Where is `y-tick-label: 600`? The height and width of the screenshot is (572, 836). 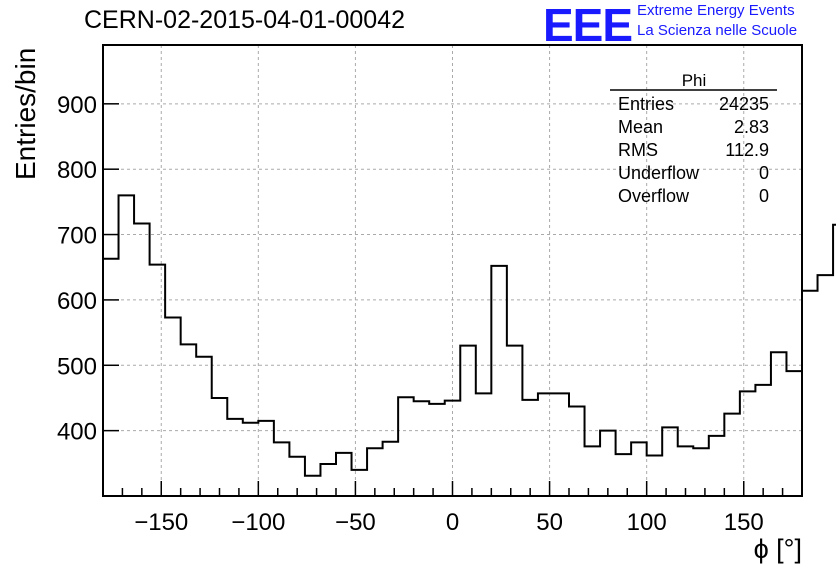 y-tick-label: 600 is located at coordinates (77, 301).